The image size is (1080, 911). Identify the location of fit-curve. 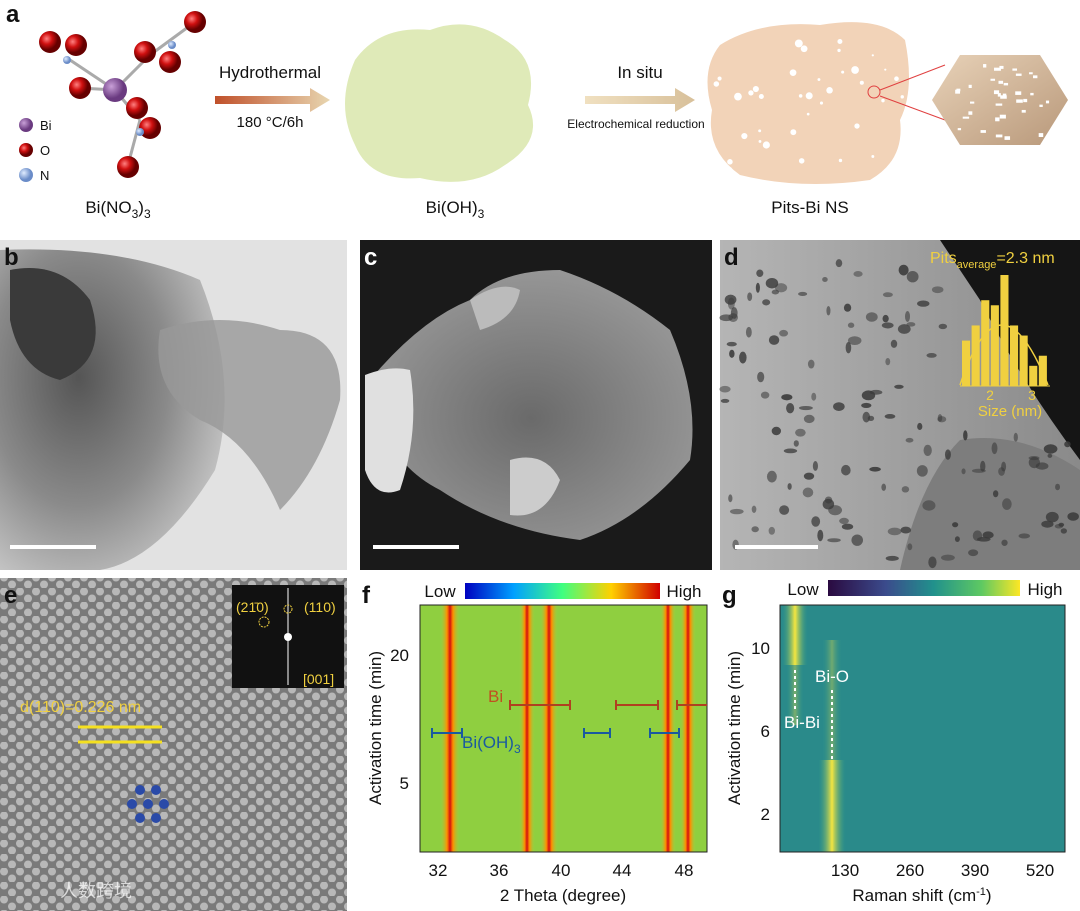
(1004, 355).